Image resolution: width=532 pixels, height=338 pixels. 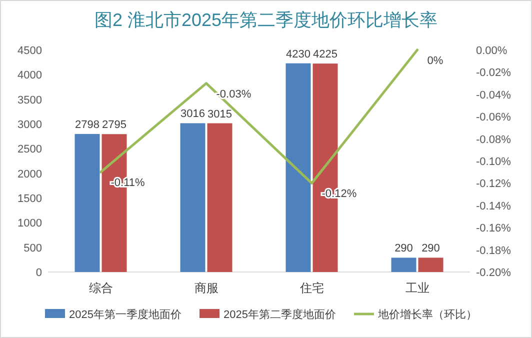 What do you see at coordinates (494, 140) in the screenshot?
I see `y2-tick-label: -0.08%` at bounding box center [494, 140].